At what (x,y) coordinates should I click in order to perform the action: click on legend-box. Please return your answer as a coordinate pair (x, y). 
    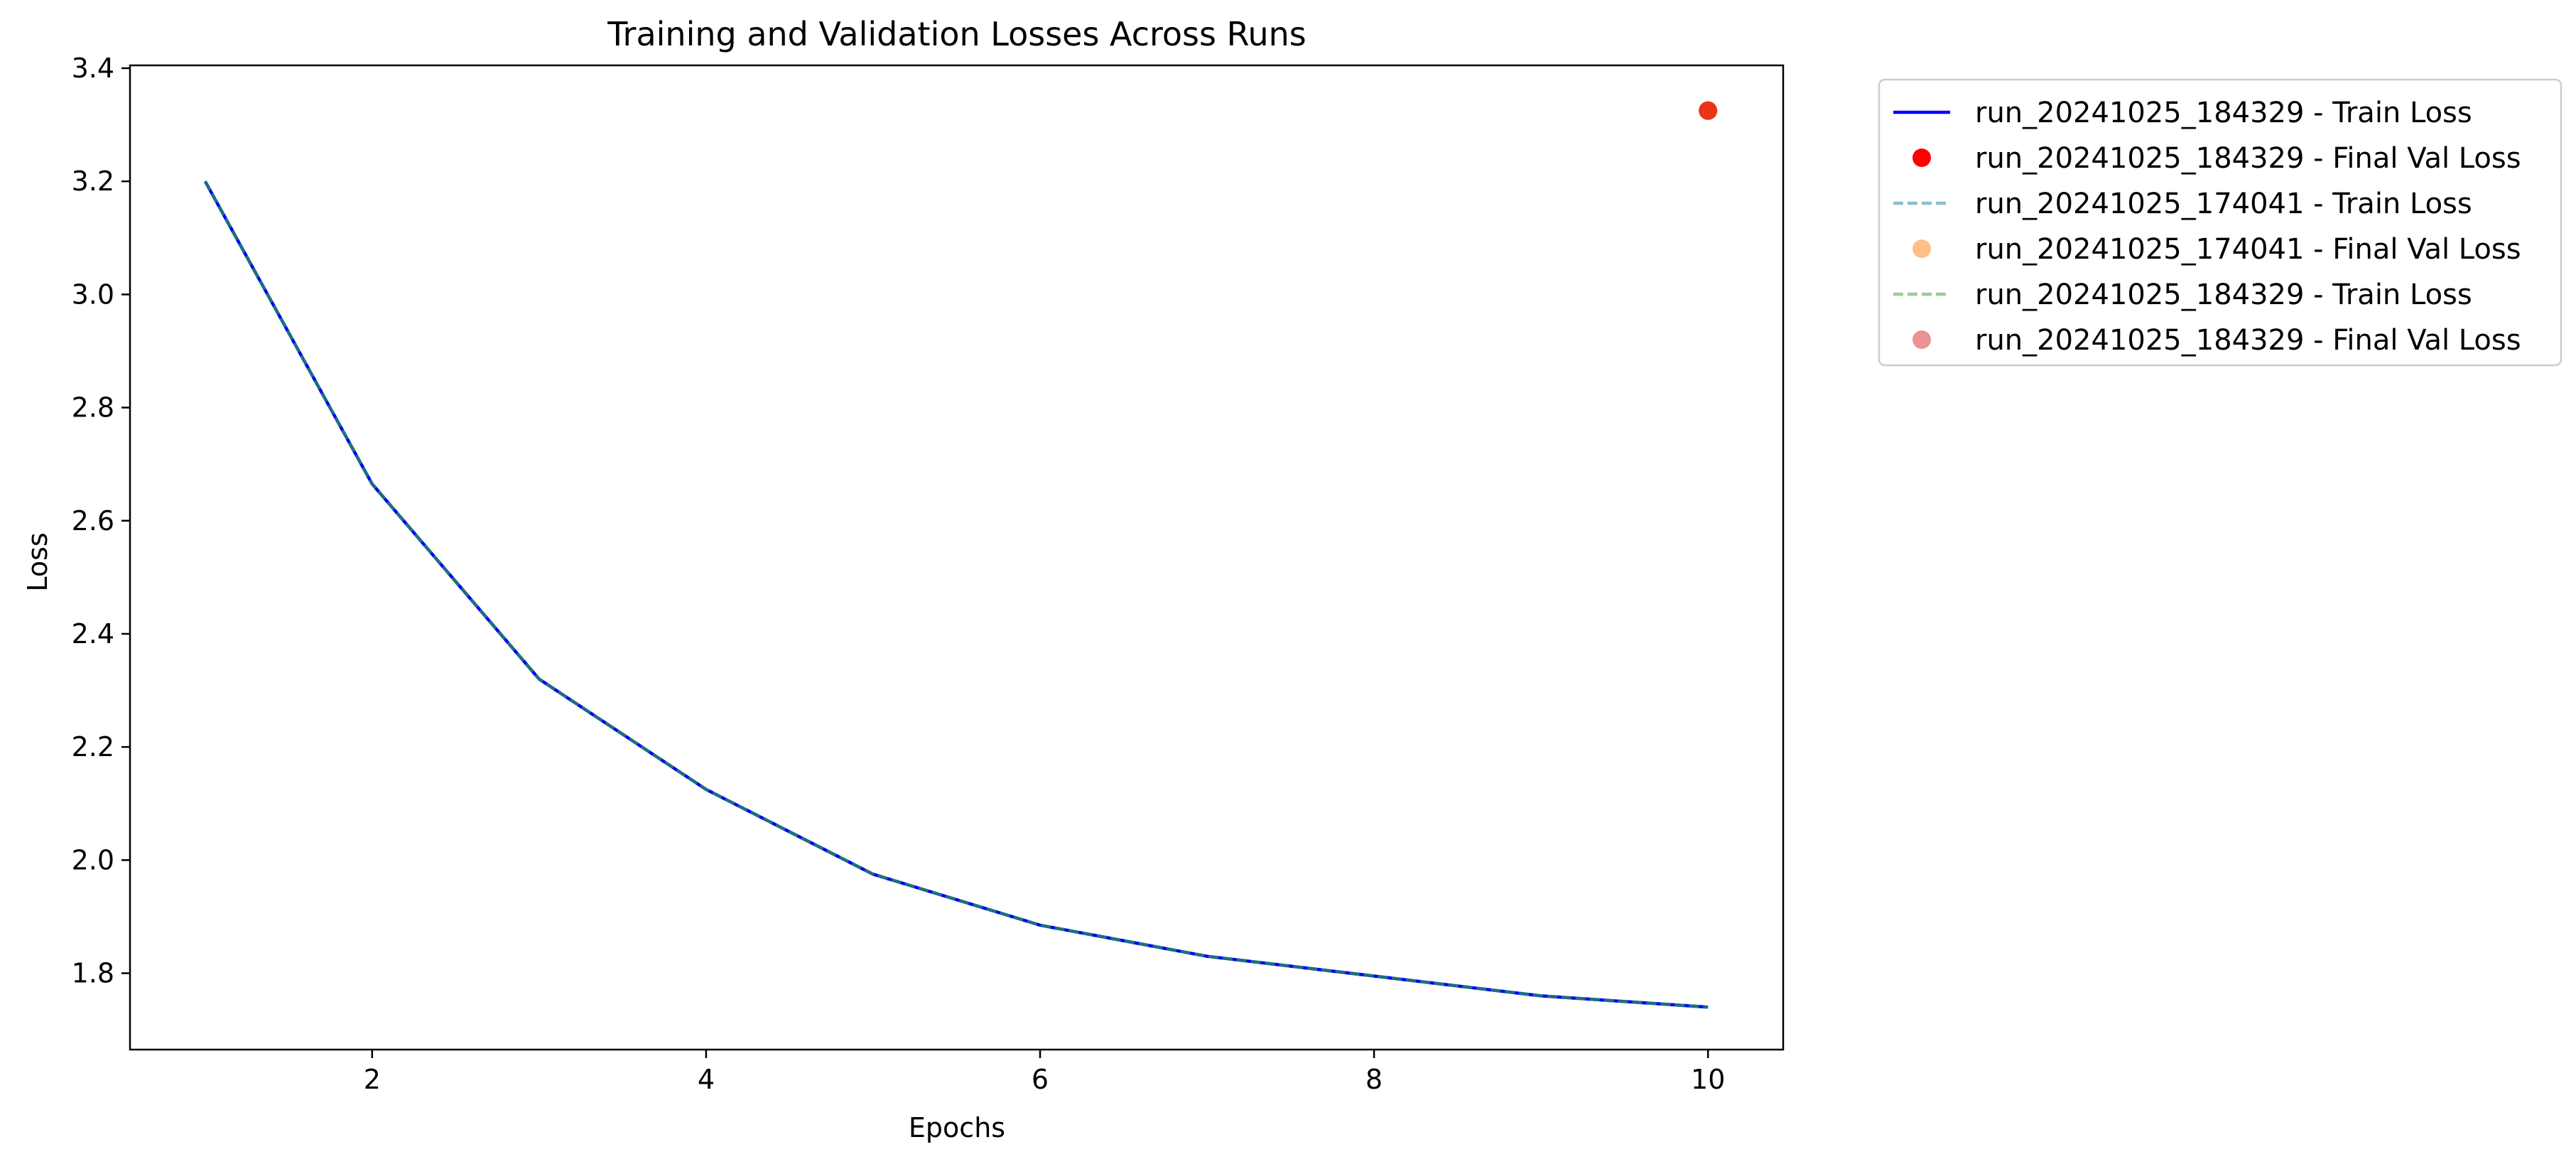
    Looking at the image, I should click on (2220, 223).